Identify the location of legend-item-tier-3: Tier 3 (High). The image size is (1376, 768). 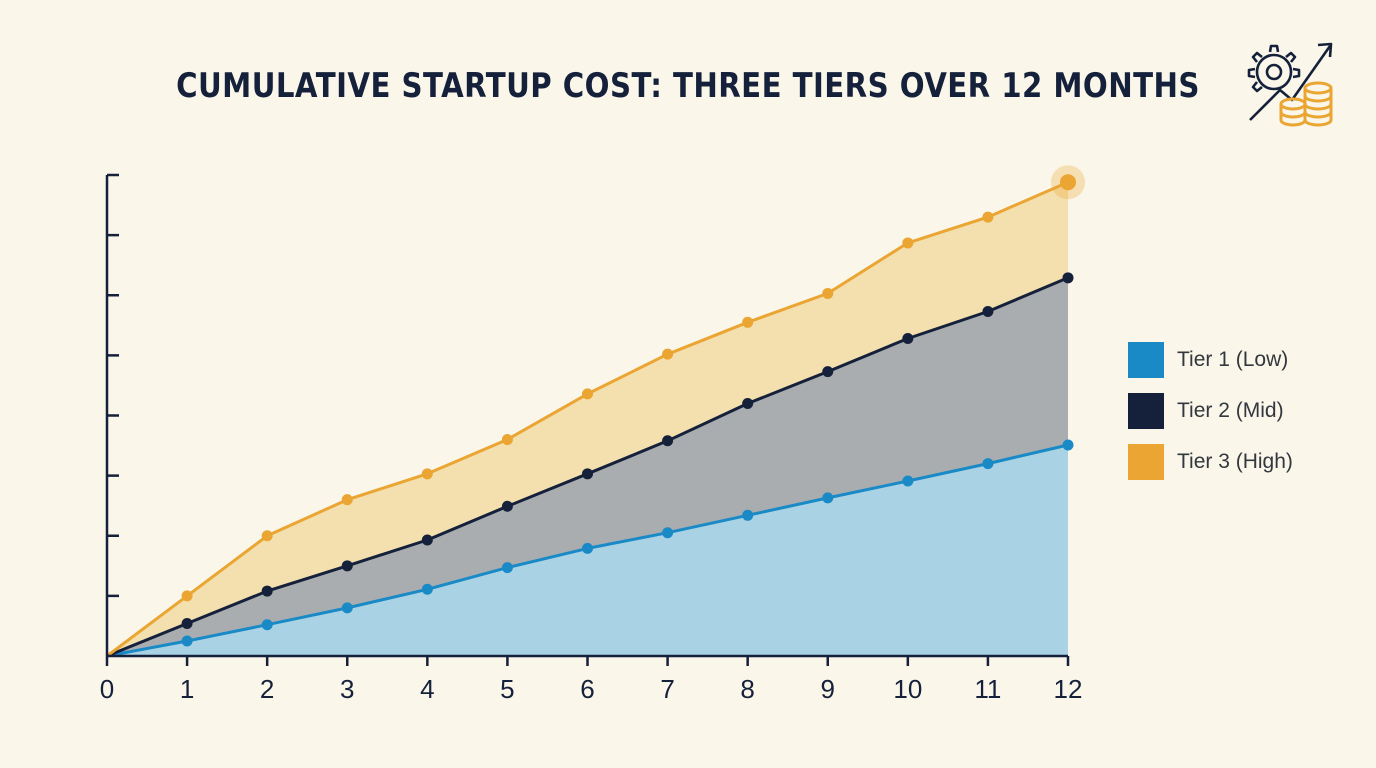
(1210, 462).